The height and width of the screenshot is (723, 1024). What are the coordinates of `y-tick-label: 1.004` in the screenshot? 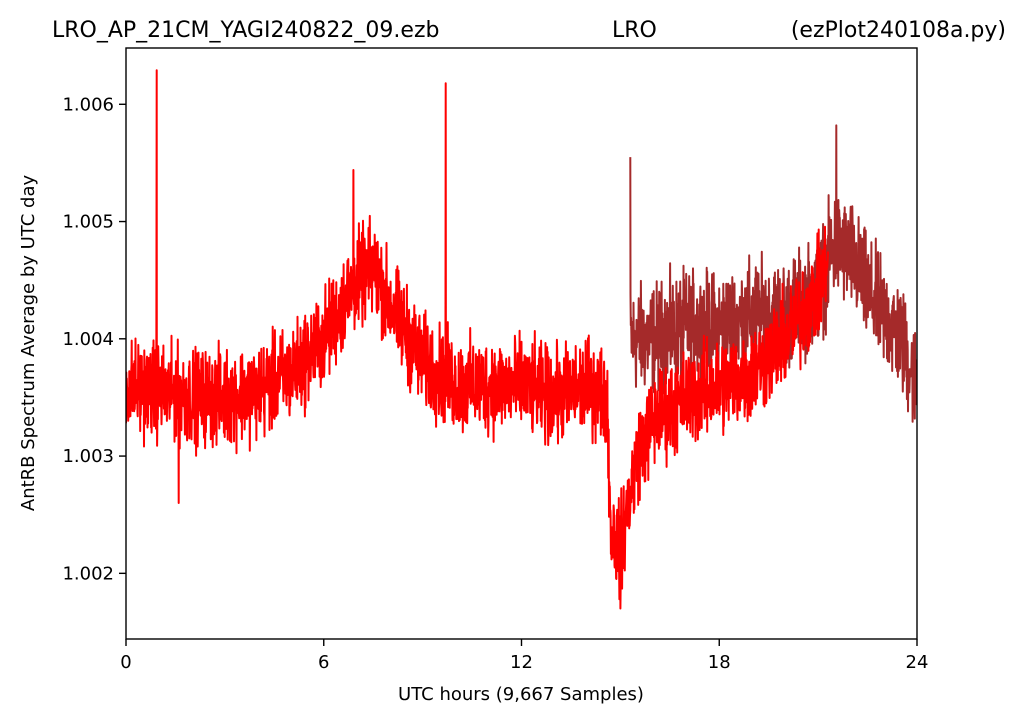 It's located at (88, 339).